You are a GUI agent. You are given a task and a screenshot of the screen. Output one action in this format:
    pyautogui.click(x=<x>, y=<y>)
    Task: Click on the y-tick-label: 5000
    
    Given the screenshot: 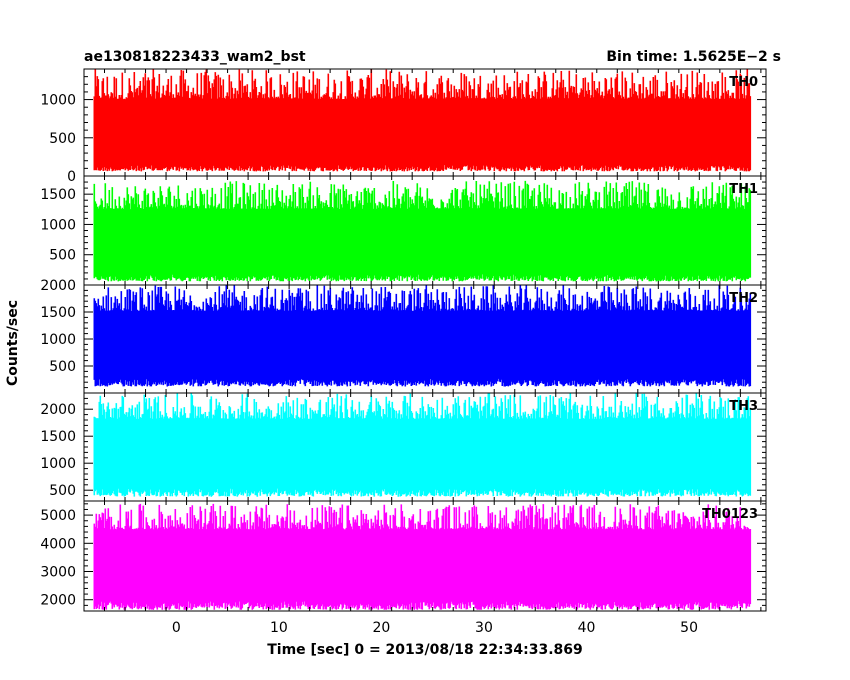 What is the action you would take?
    pyautogui.click(x=58, y=516)
    